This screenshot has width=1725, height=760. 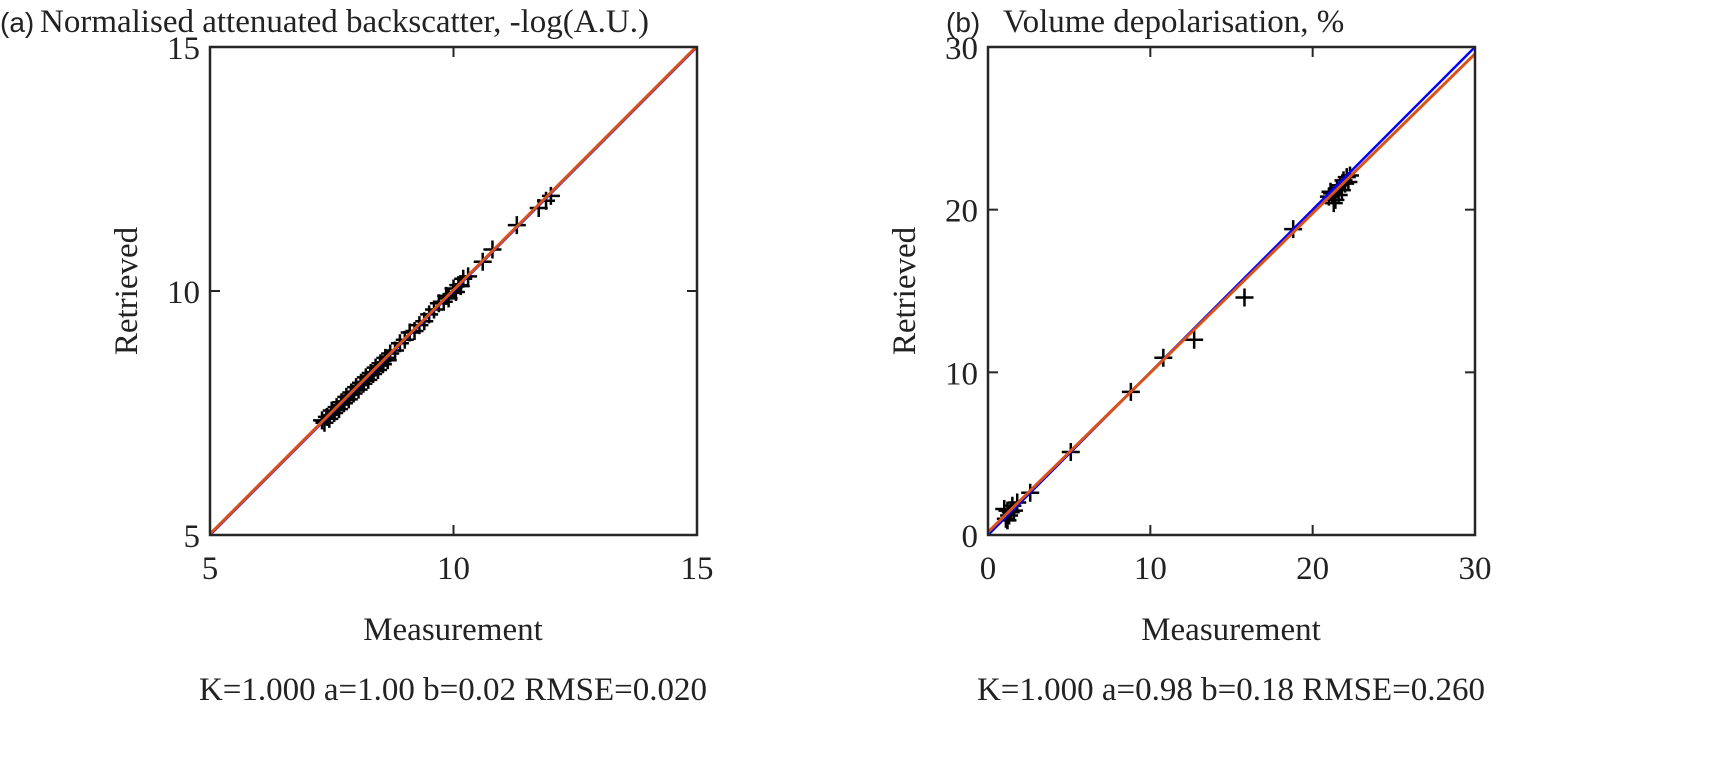 I want to click on x-tick-label: 20, so click(x=1312, y=569).